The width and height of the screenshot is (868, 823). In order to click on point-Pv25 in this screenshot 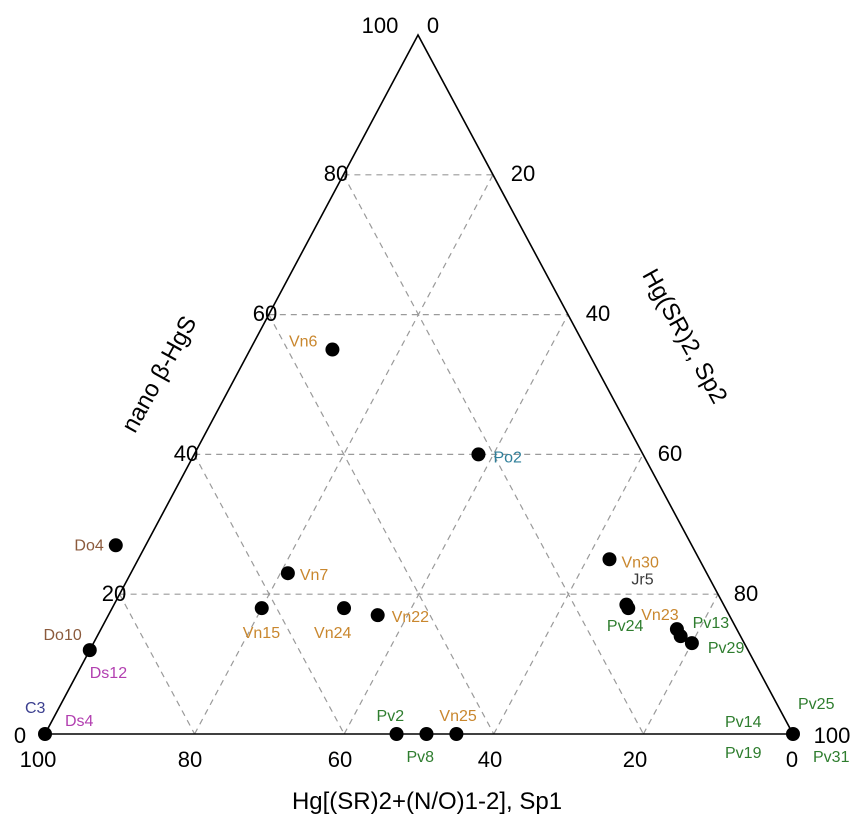, I will do `click(793, 734)`.